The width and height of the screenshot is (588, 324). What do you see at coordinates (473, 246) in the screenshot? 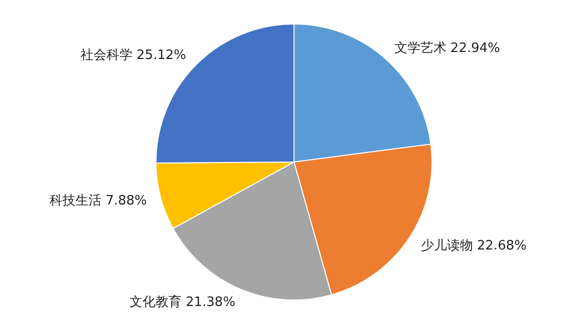
I see `slice-label: 少儿读物 22.68%` at bounding box center [473, 246].